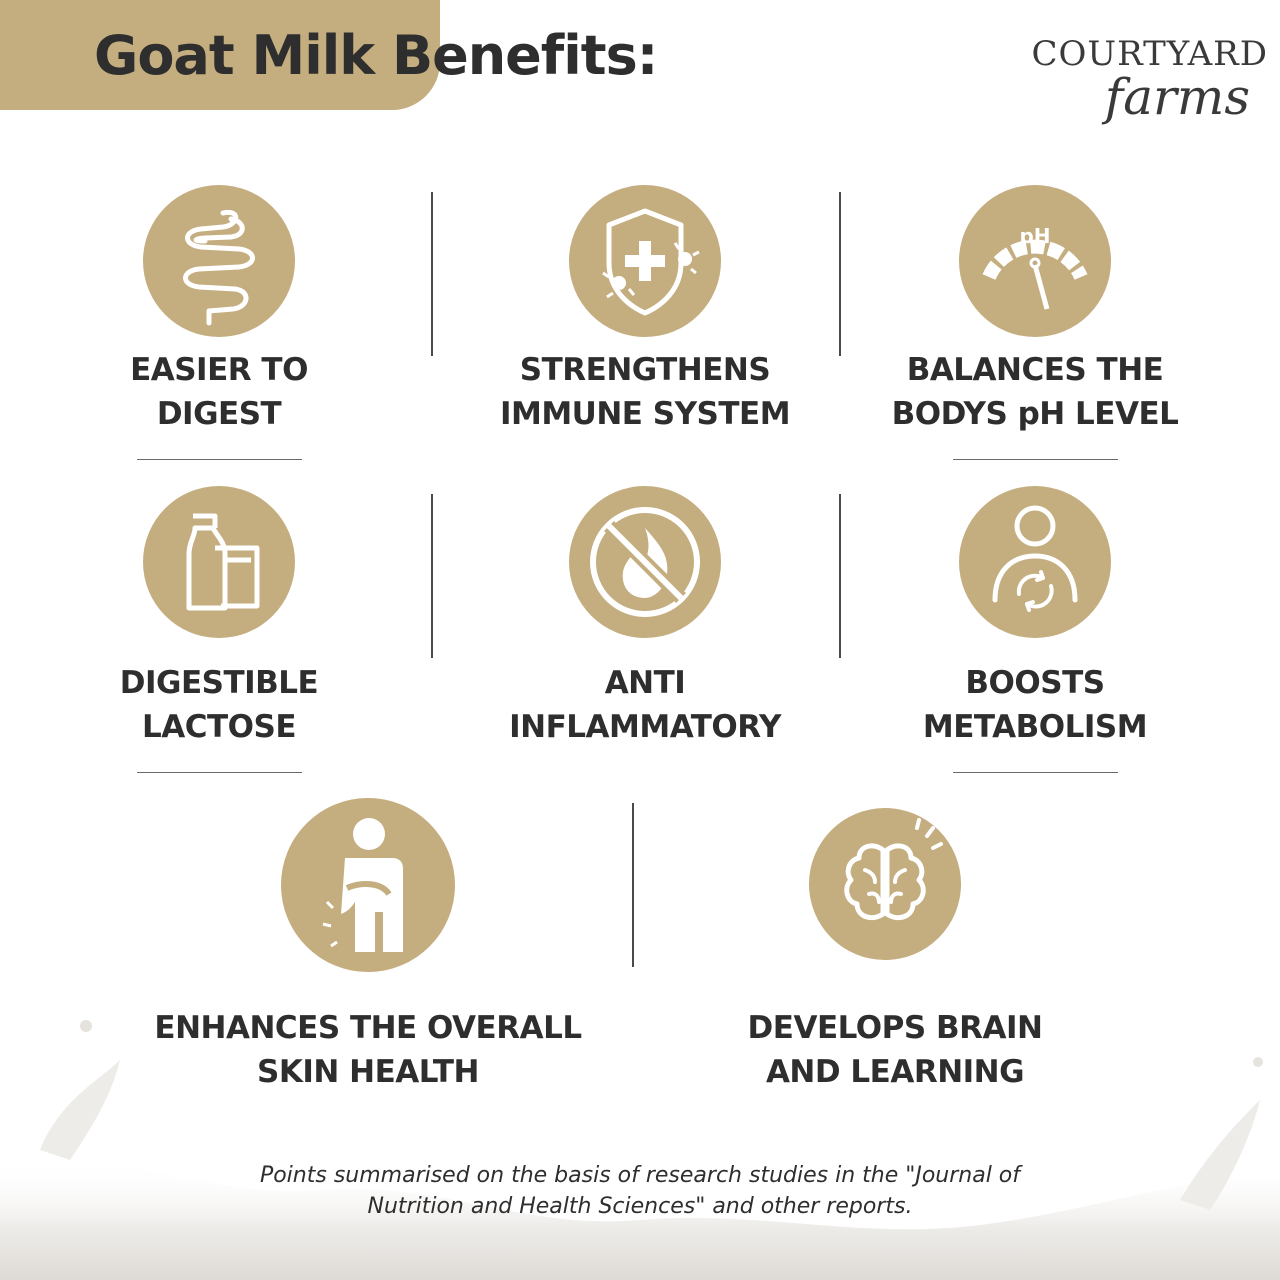 This screenshot has width=1280, height=1280. I want to click on intestine-icon, so click(219, 261).